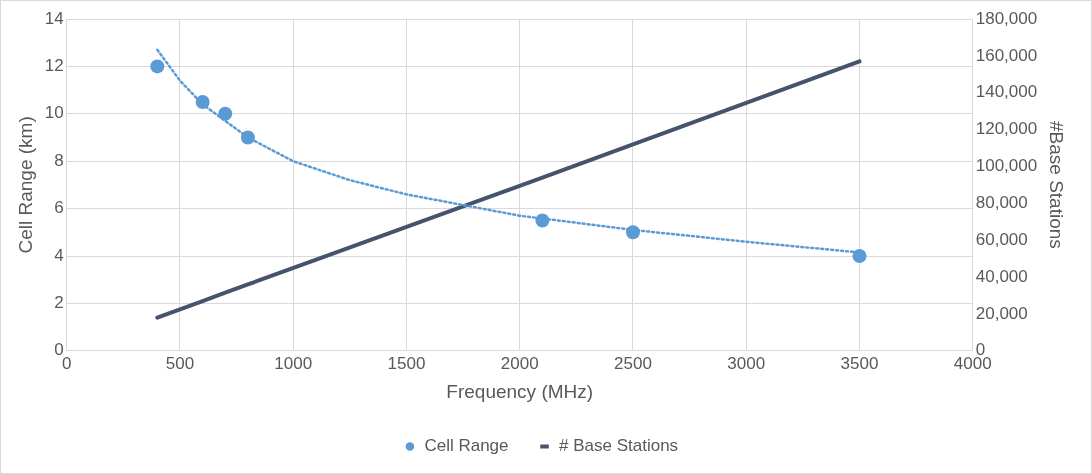  Describe the element at coordinates (59, 303) in the screenshot. I see `y-tick-label: 2` at that location.